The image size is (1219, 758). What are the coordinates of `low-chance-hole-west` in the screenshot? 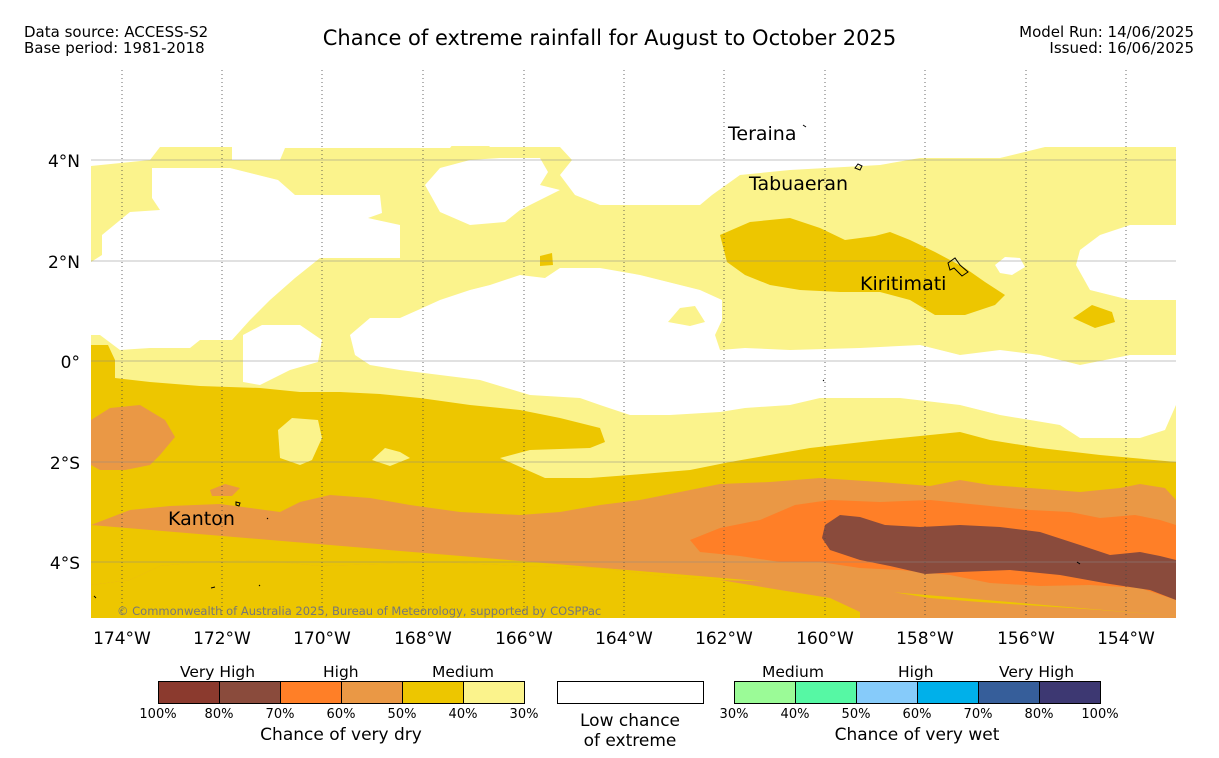 It's located at (282, 355).